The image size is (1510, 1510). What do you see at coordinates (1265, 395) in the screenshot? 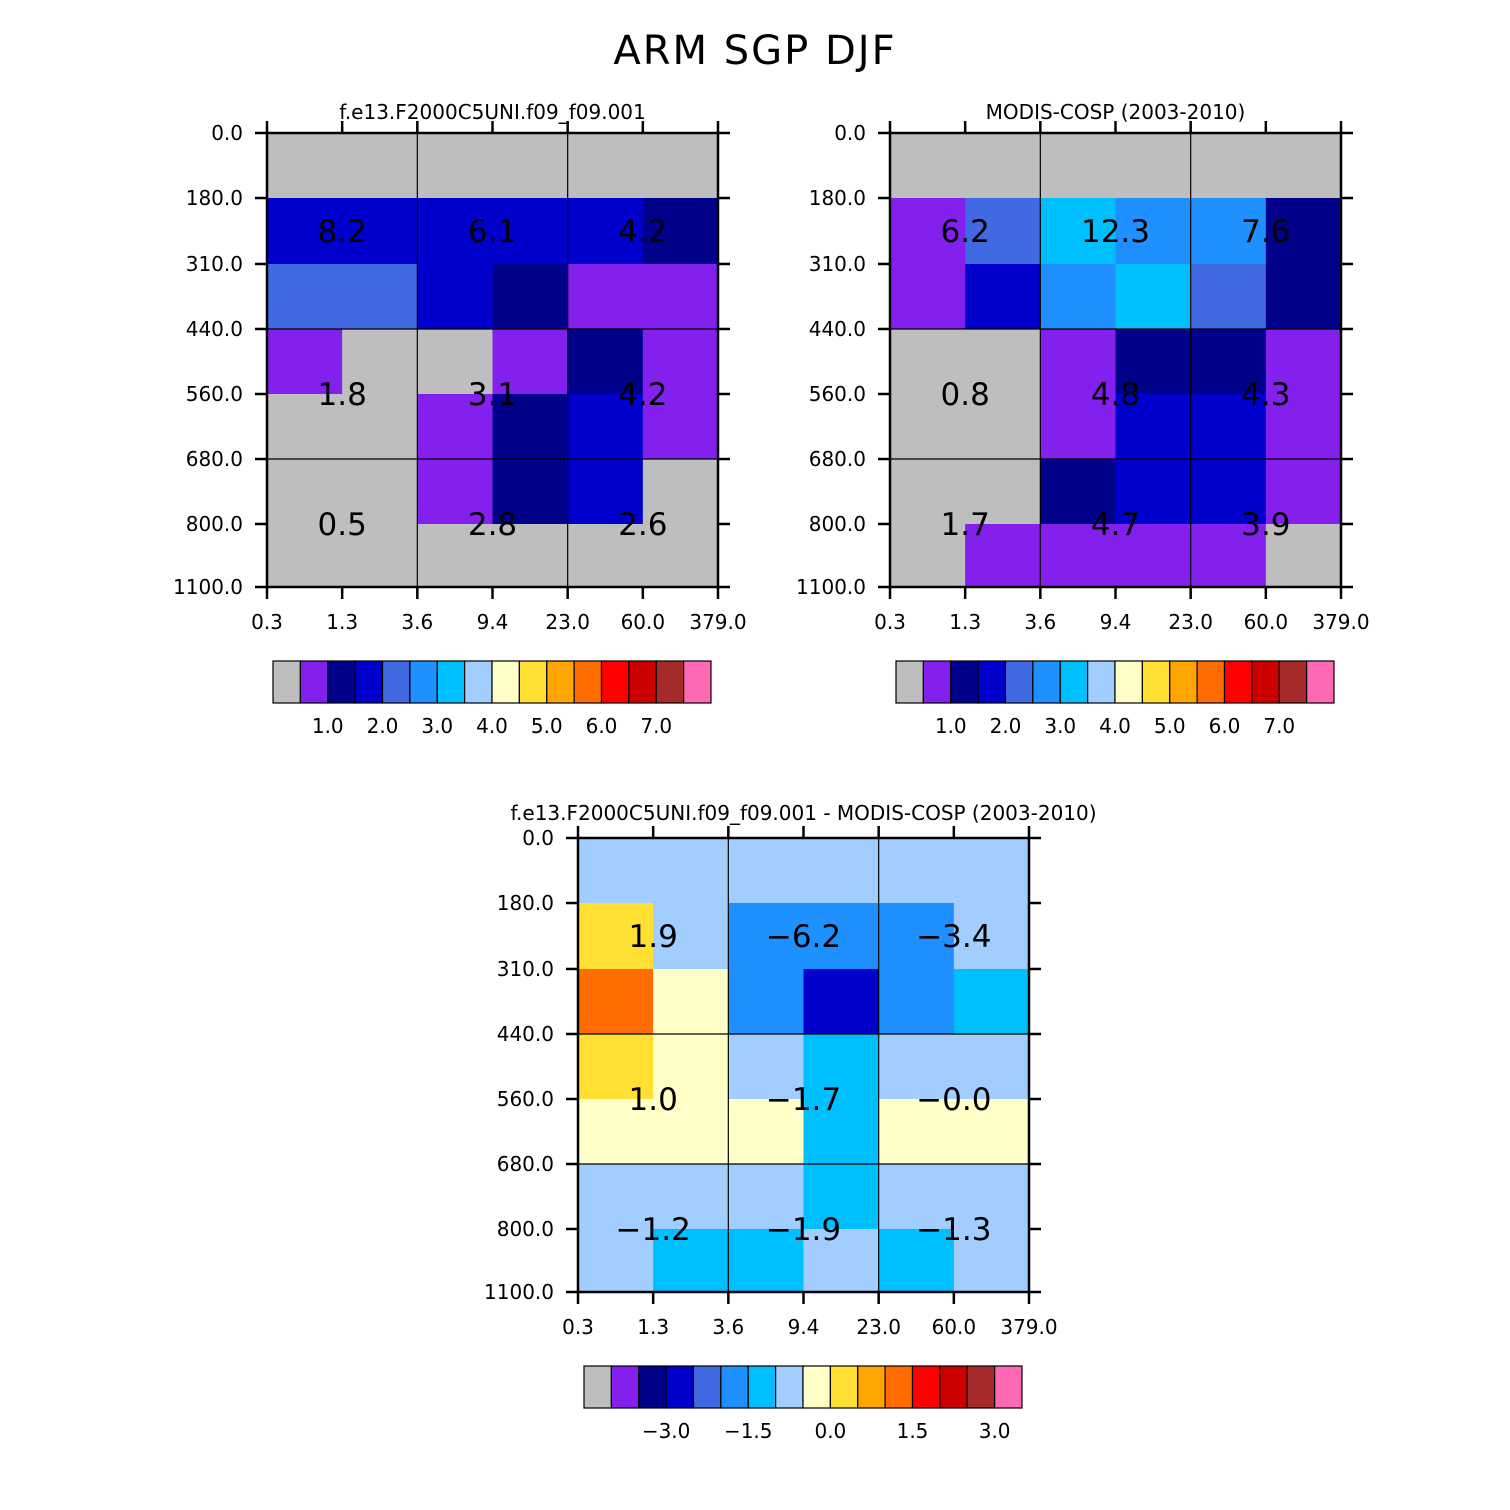
I see `box-value-label: 4.3` at bounding box center [1265, 395].